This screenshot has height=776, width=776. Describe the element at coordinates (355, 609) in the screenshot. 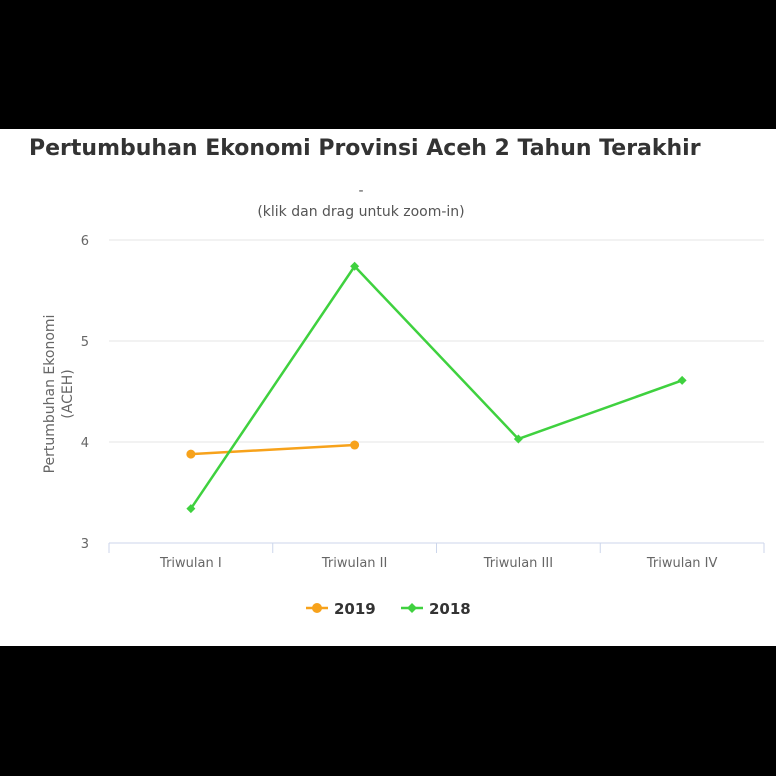

I see `legend-label: 2019` at that location.